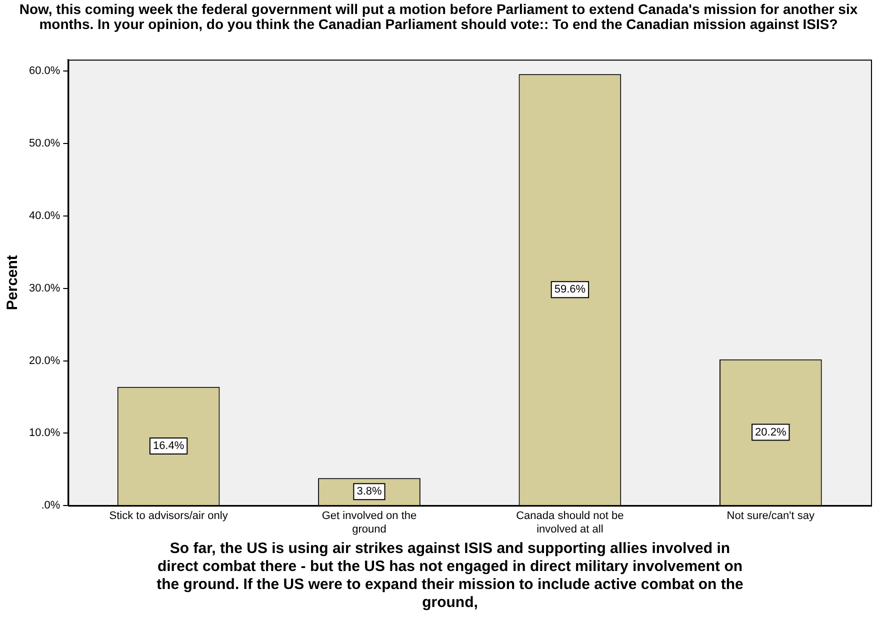 Image resolution: width=877 pixels, height=640 pixels. What do you see at coordinates (770, 516) in the screenshot?
I see `x-tick-label: Not sure/can't say` at bounding box center [770, 516].